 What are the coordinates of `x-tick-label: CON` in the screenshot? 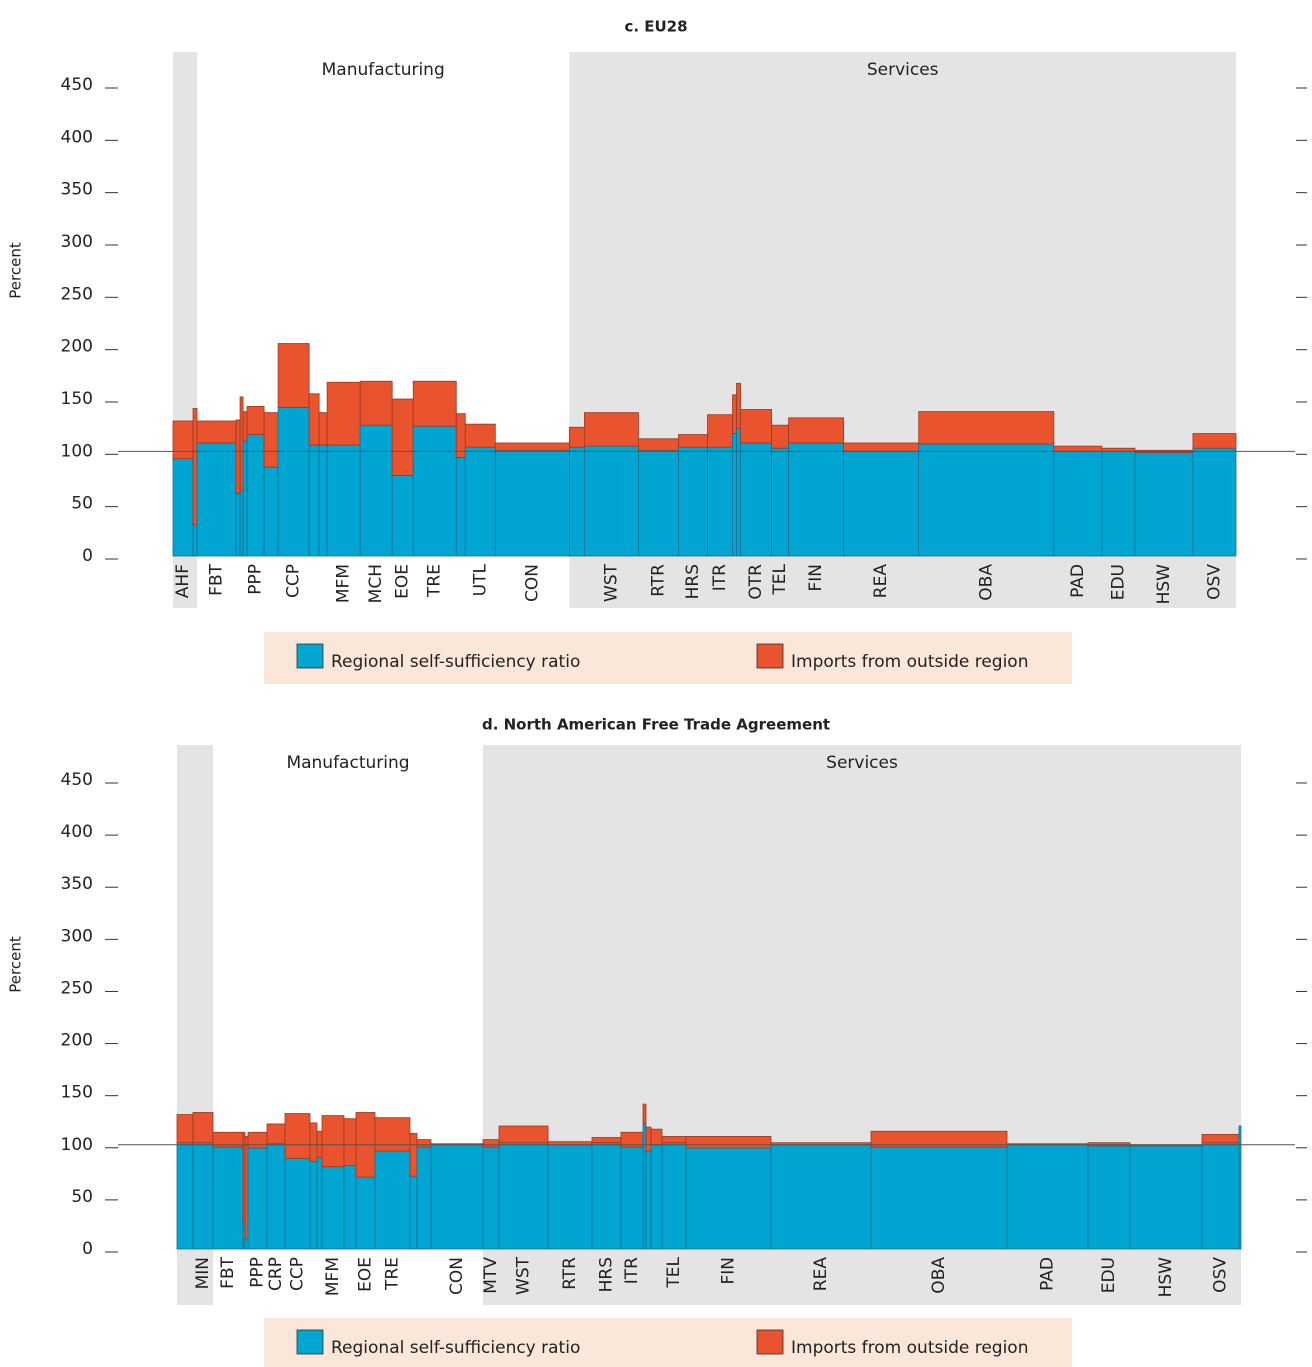 It's located at (532, 583).